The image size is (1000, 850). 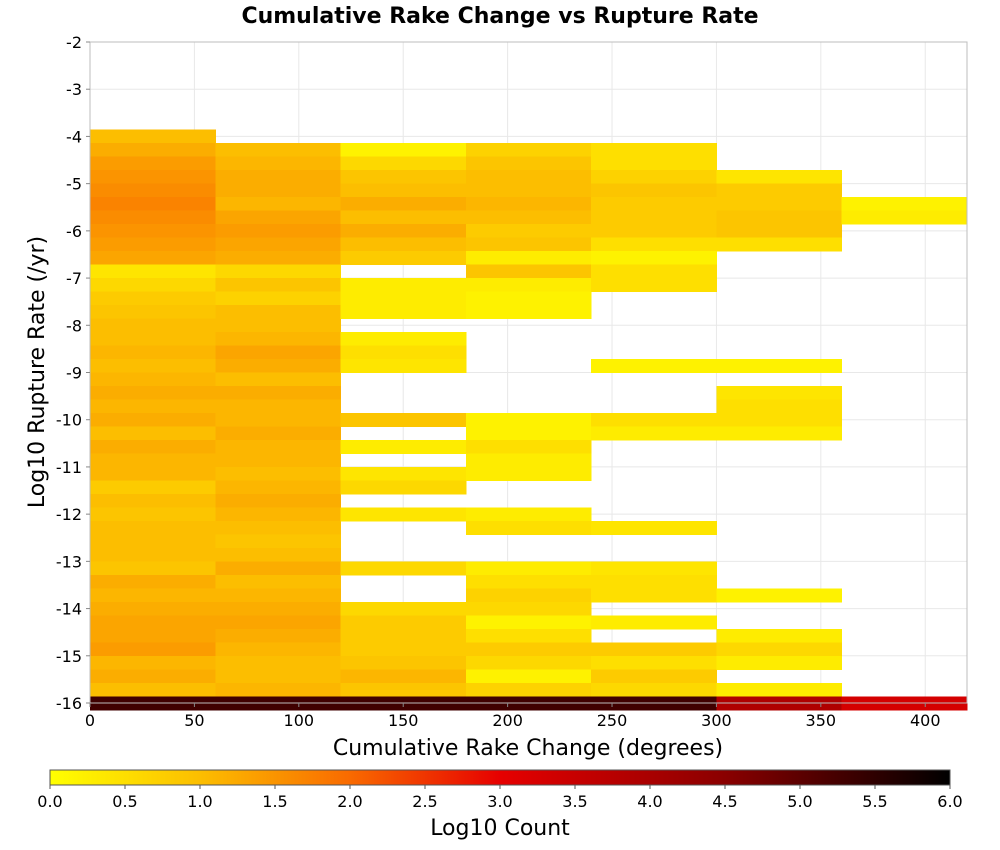 What do you see at coordinates (424, 801) in the screenshot?
I see `colorbar-tick-label: 2.5` at bounding box center [424, 801].